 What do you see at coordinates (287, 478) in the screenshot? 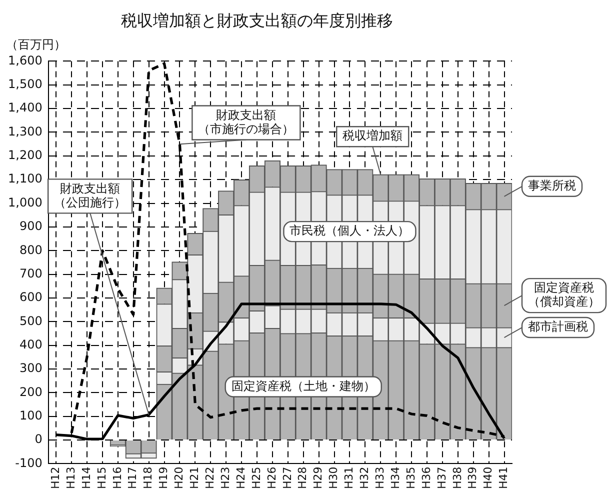
I see `x-tick-label: H27` at bounding box center [287, 478].